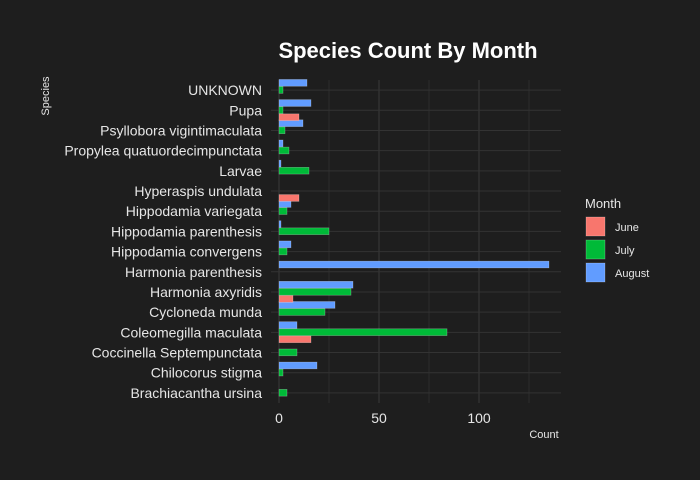 The image size is (700, 480). What do you see at coordinates (407, 50) in the screenshot?
I see `chart-title: Species Count By Month` at bounding box center [407, 50].